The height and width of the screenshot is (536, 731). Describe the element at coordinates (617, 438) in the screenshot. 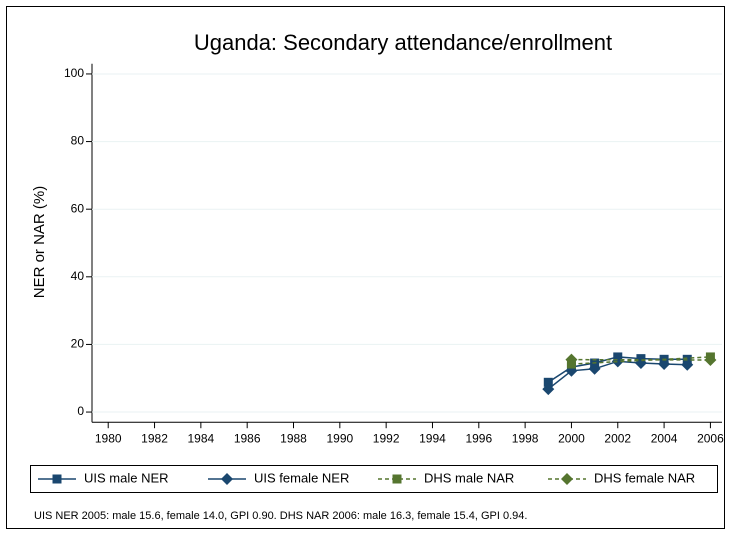

I see `x-tick-label: 2002` at that location.